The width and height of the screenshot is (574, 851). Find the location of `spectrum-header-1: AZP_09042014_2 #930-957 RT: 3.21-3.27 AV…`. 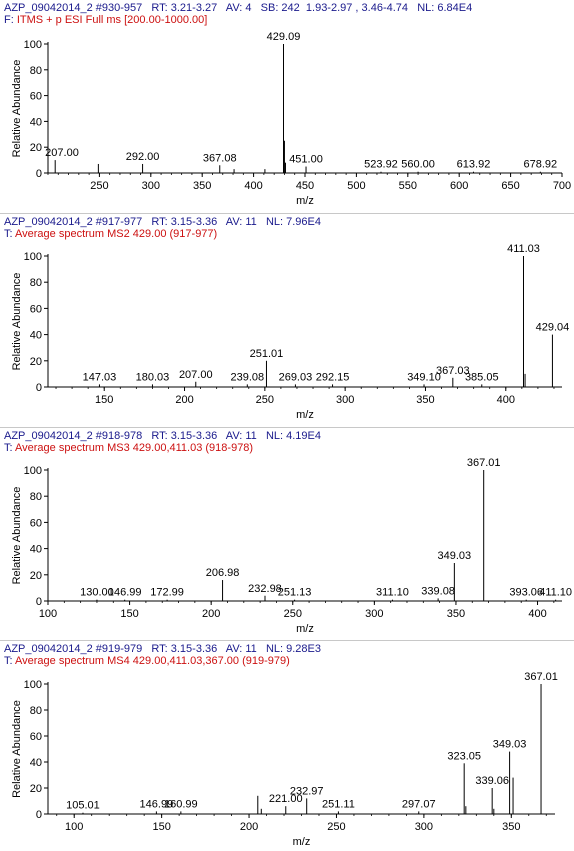

spectrum-header-1: AZP_09042014_2 #930-957 RT: 3.21-3.27 AV… is located at coordinates (238, 8).